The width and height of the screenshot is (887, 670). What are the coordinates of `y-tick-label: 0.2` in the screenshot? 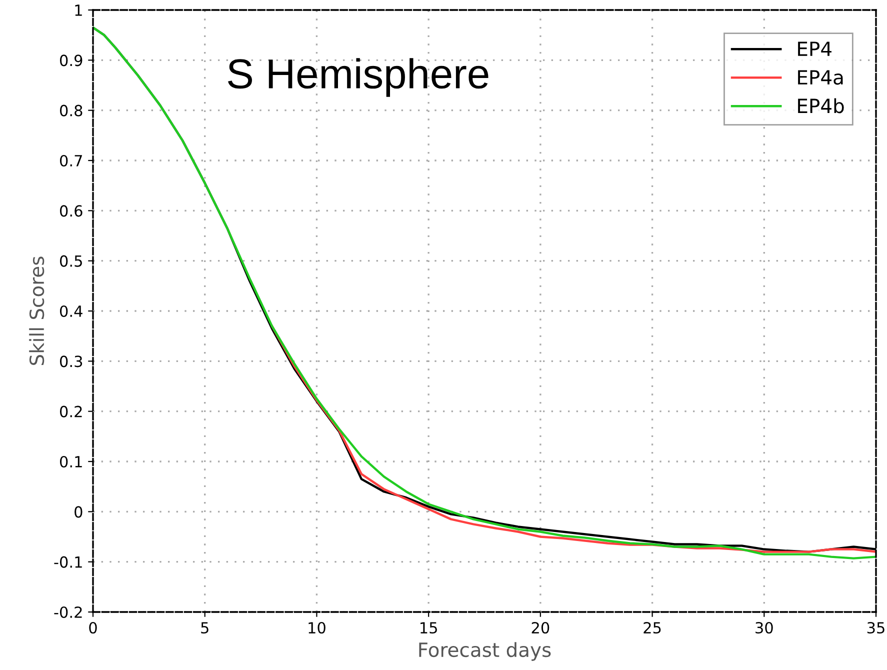 It's located at (71, 412).